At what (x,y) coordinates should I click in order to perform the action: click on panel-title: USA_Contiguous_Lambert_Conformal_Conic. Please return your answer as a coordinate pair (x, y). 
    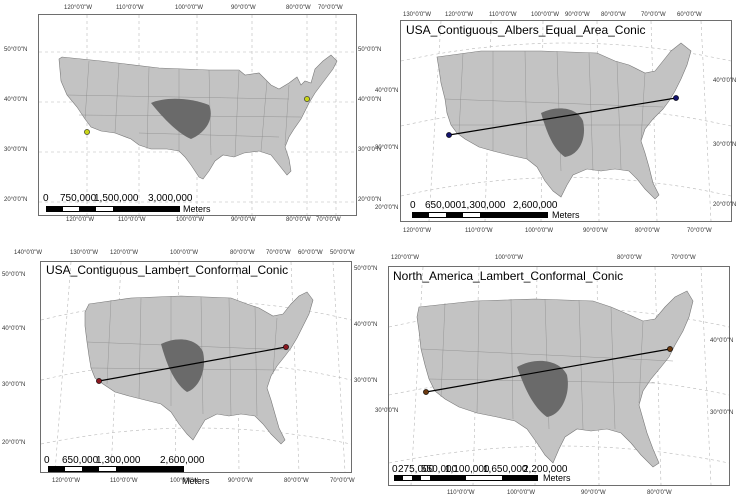
    Looking at the image, I should click on (167, 270).